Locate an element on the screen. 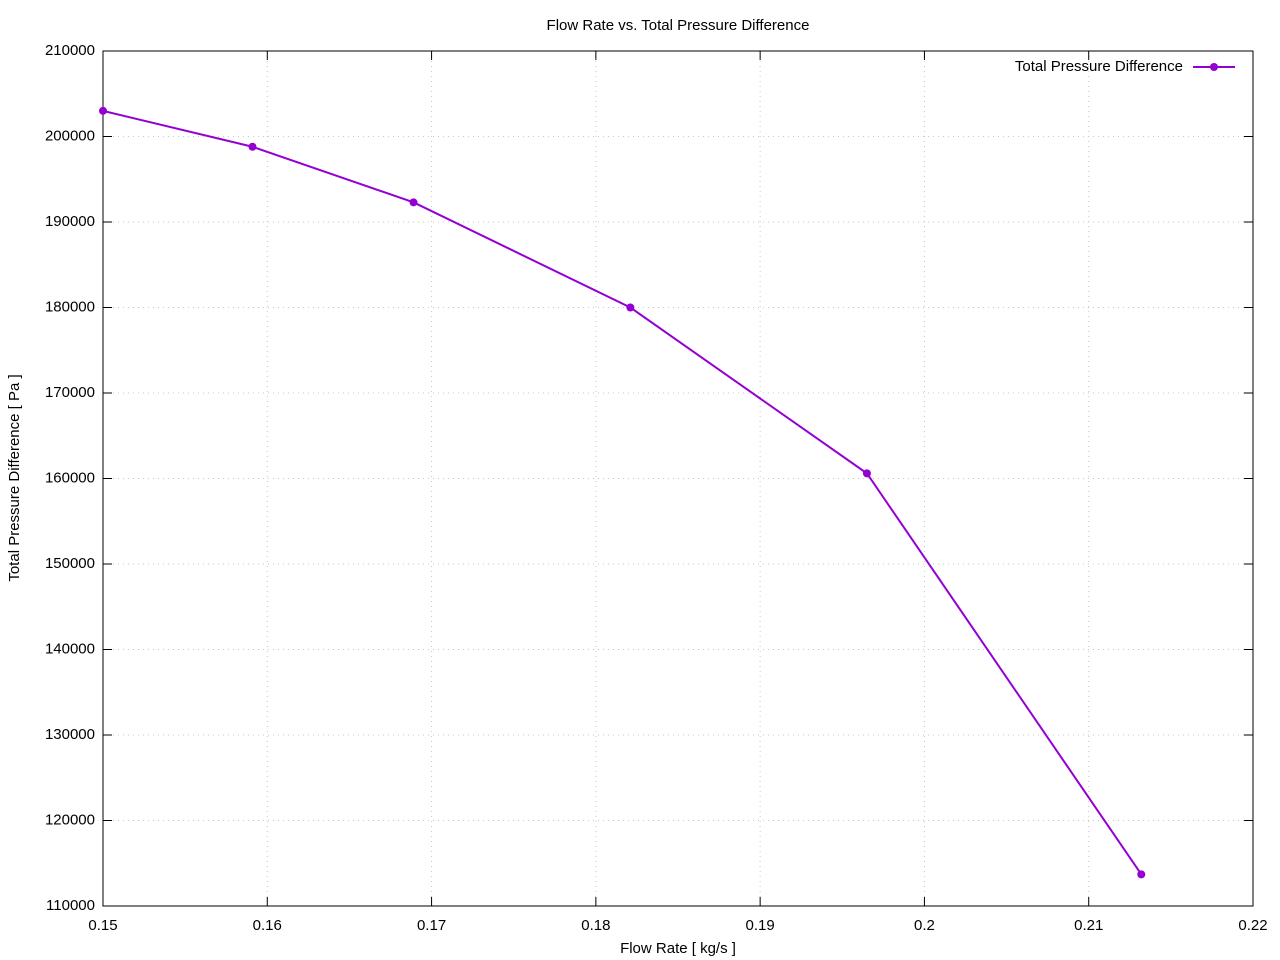  x-tick-label: 0.15 is located at coordinates (102, 925).